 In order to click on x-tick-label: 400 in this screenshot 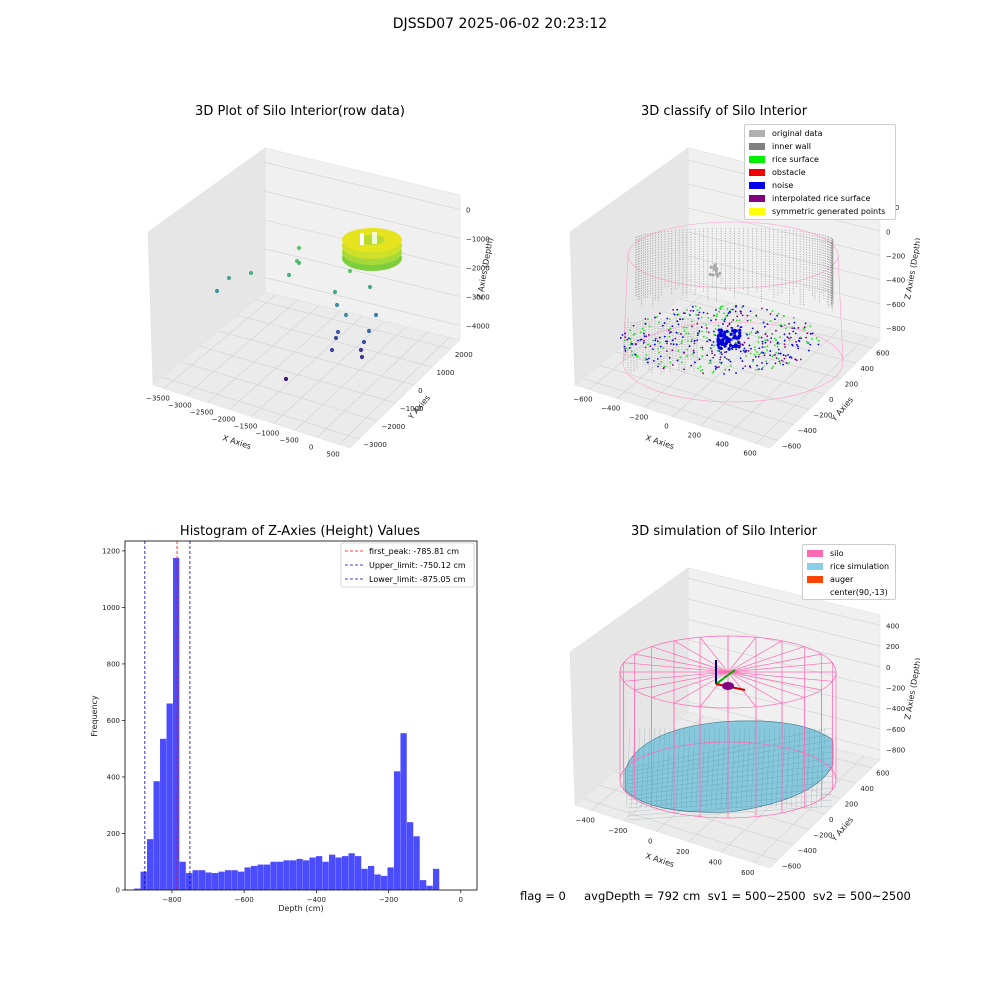, I will do `click(715, 862)`.